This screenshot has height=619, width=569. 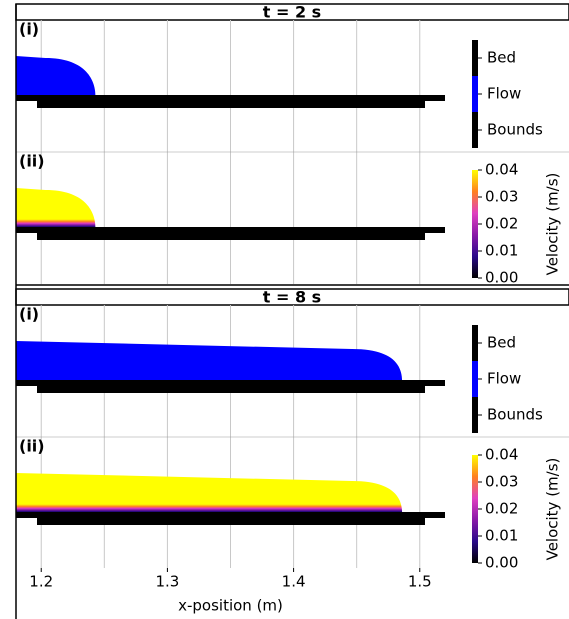 What do you see at coordinates (294, 582) in the screenshot?
I see `x-tick-label: 1.4` at bounding box center [294, 582].